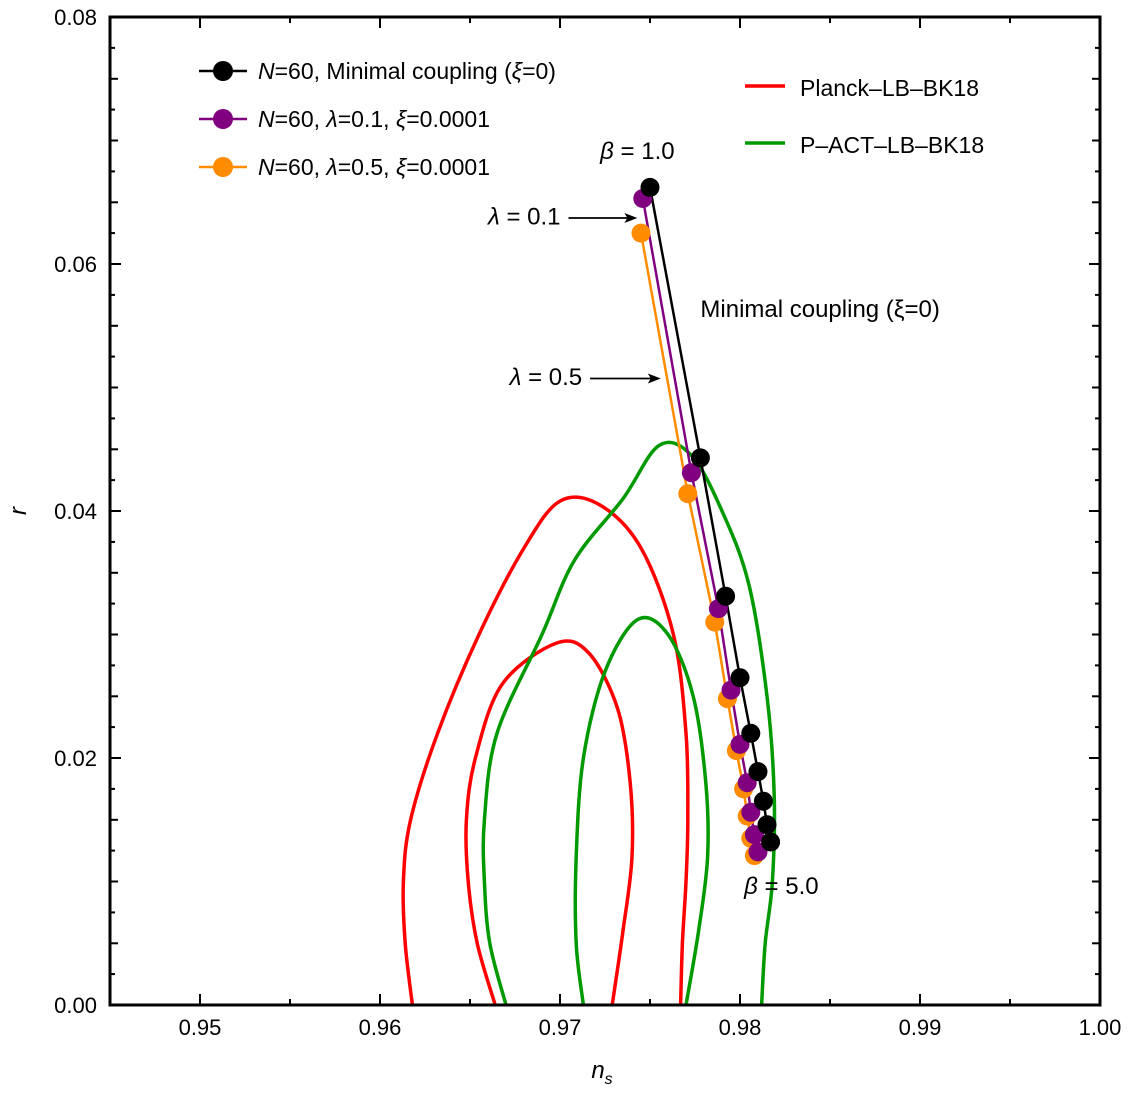  I want to click on x-tick-label: 0.97, so click(560, 1027).